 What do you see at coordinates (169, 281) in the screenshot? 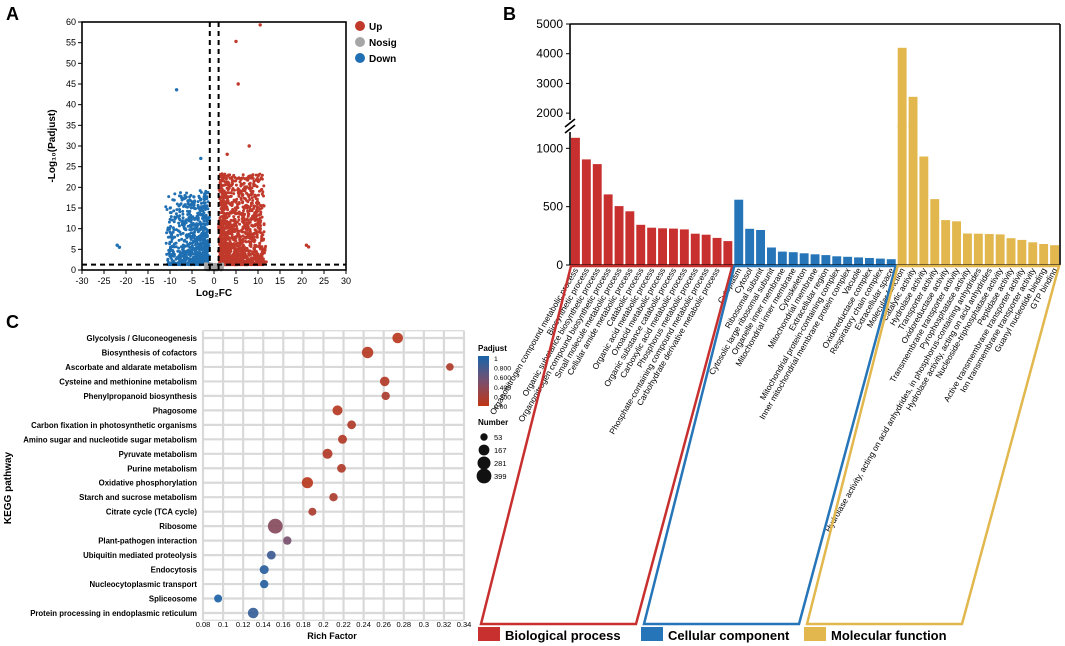
I see `volcano-x-tick-label: -10` at bounding box center [169, 281].